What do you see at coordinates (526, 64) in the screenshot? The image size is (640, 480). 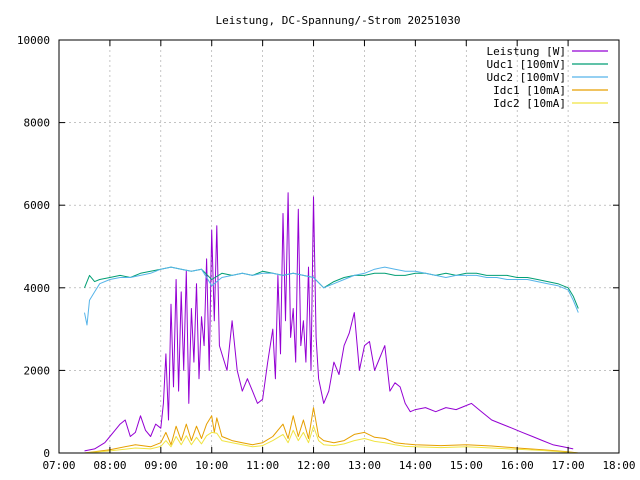 I see `legend-label-2: Udc1 [100mV]` at bounding box center [526, 64].